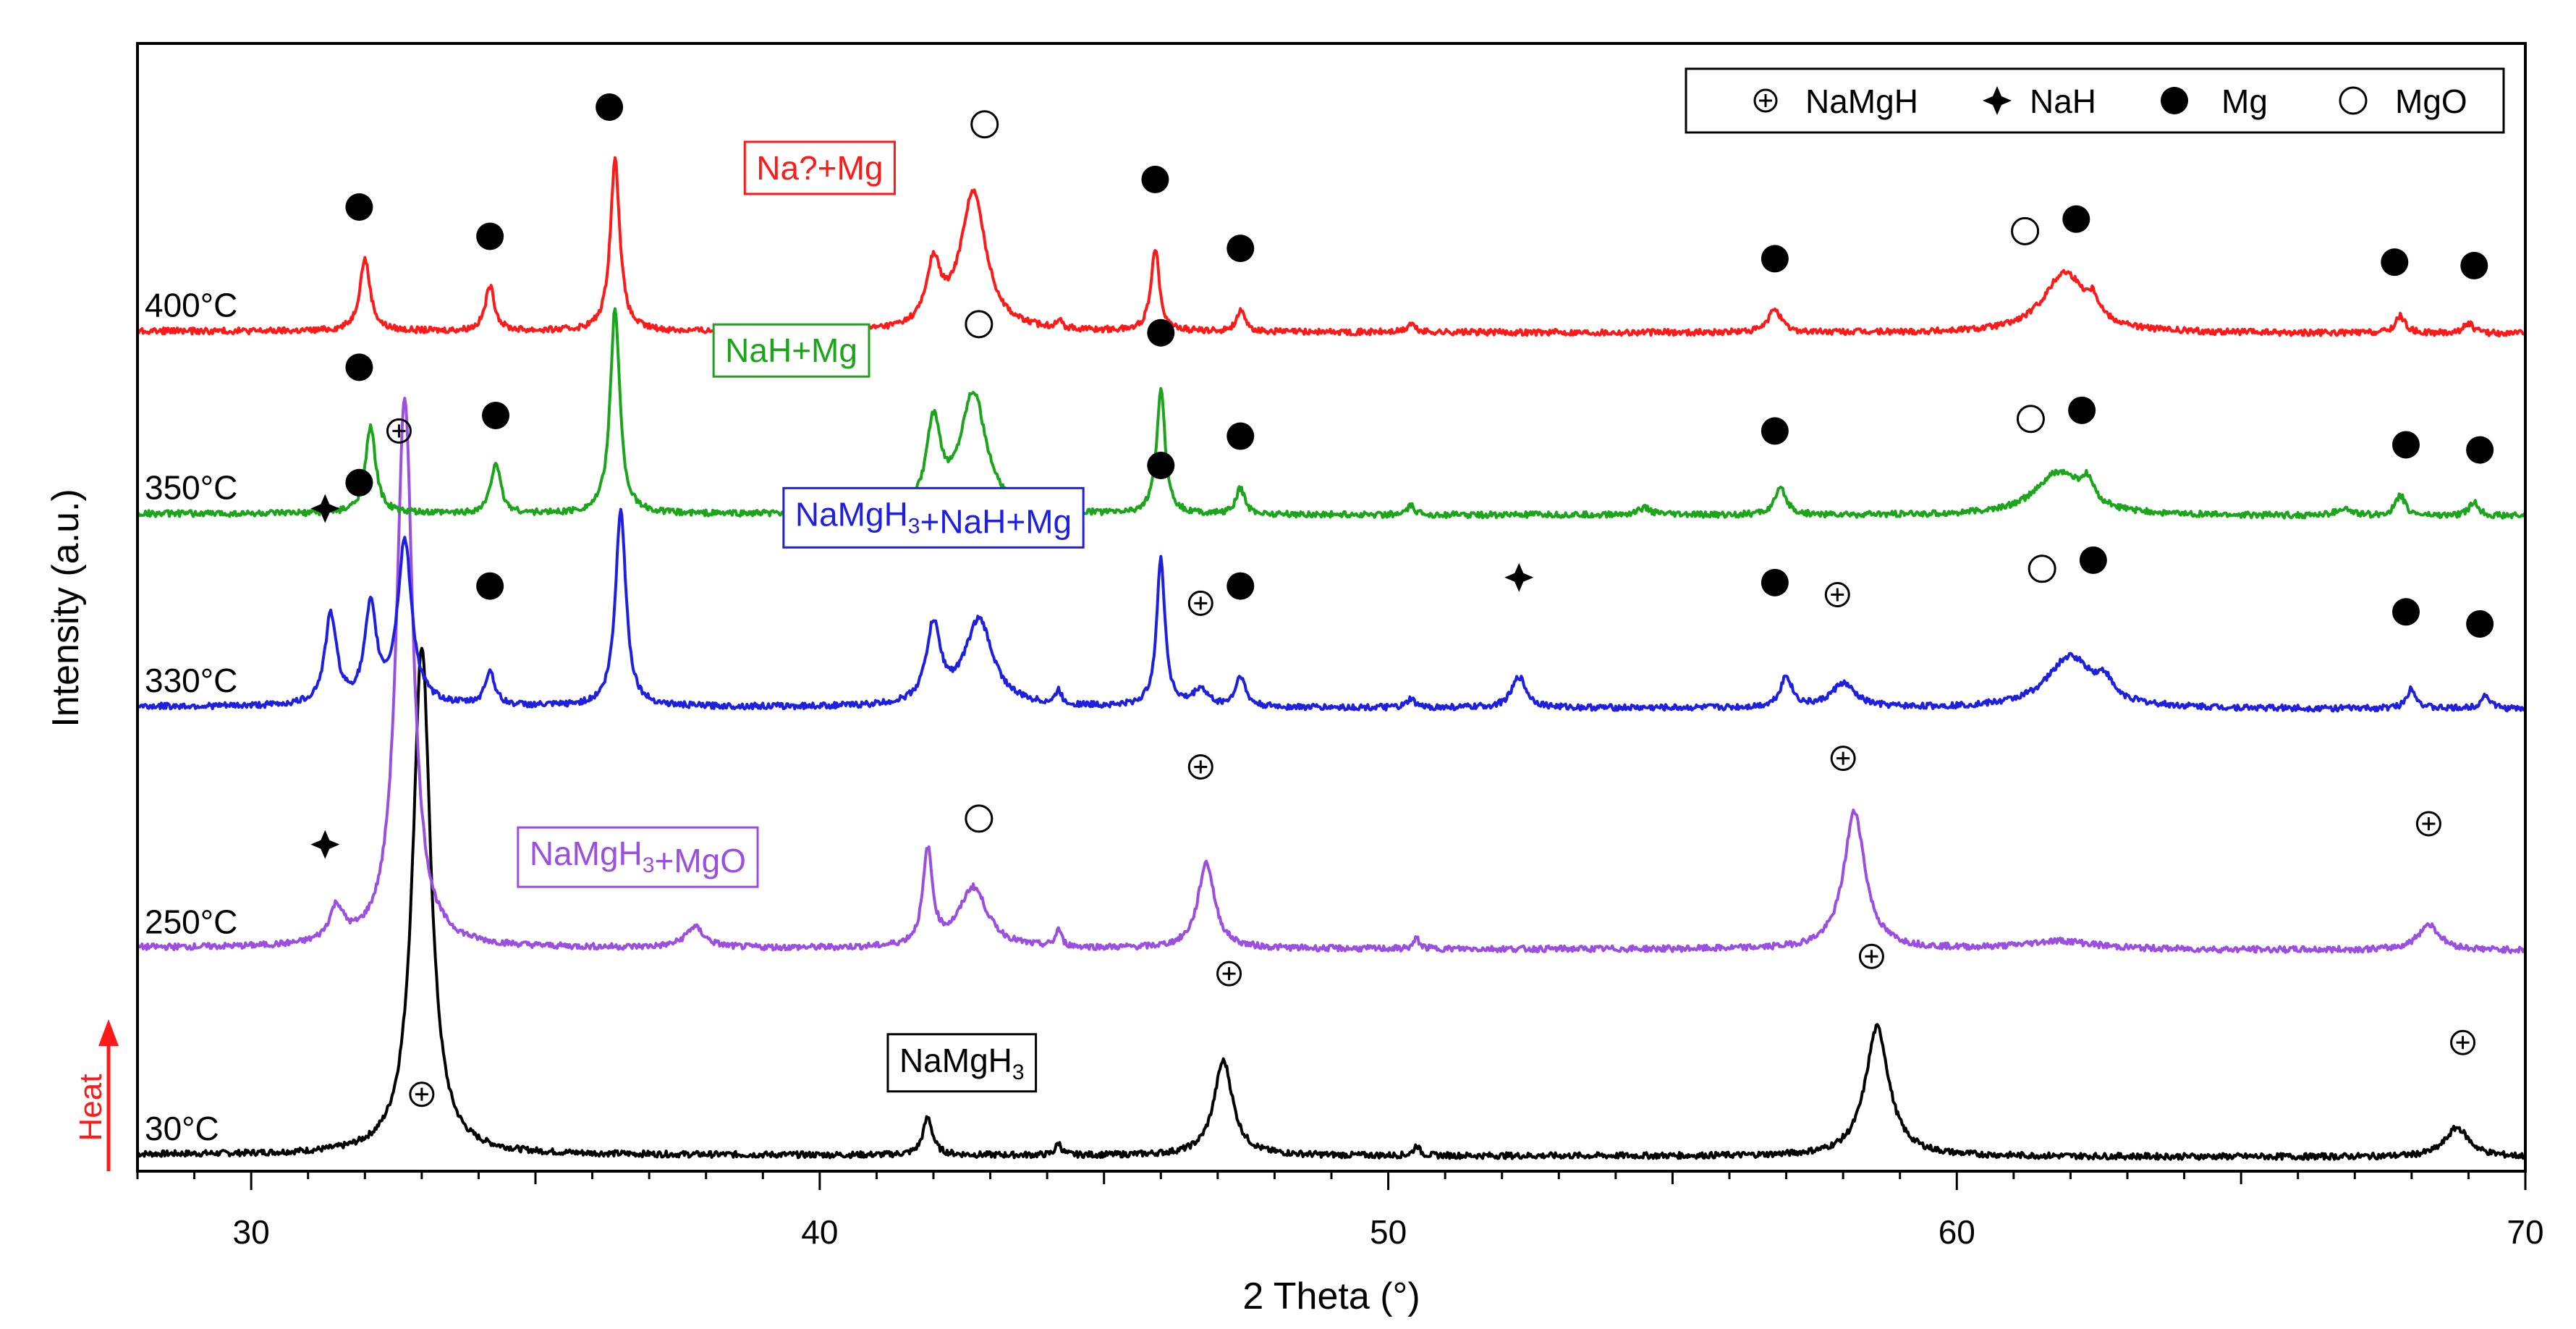 The height and width of the screenshot is (1329, 2576). Describe the element at coordinates (1388, 1232) in the screenshot. I see `x-tick-label: 50` at that location.